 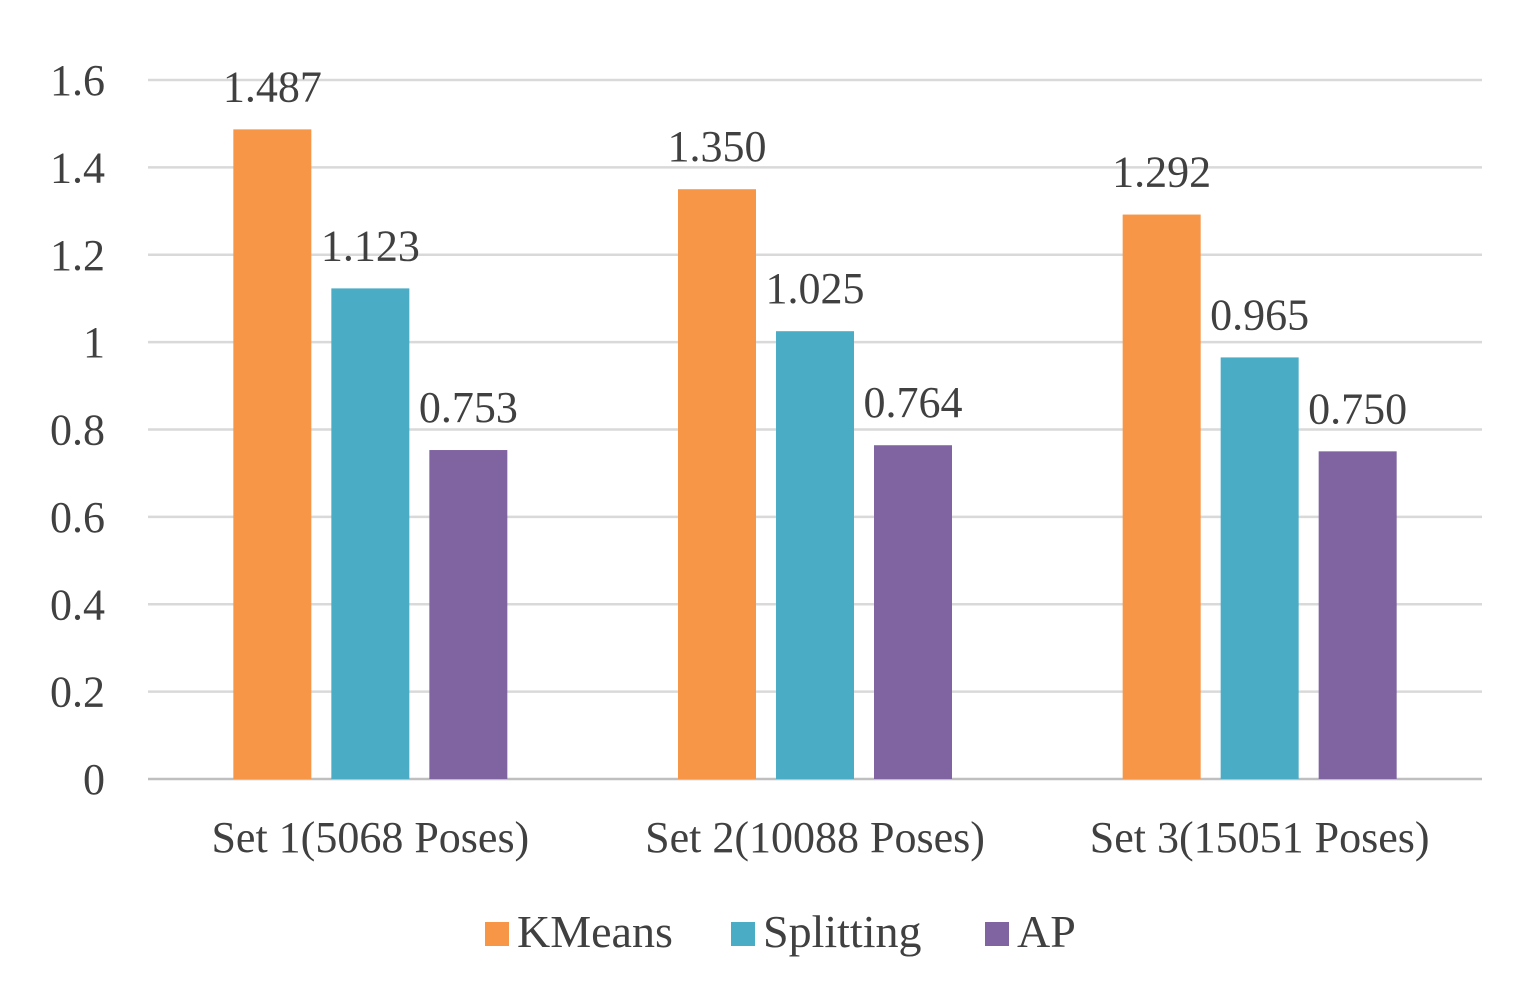 I want to click on data-label-ap-2: 0.764, so click(x=913, y=402).